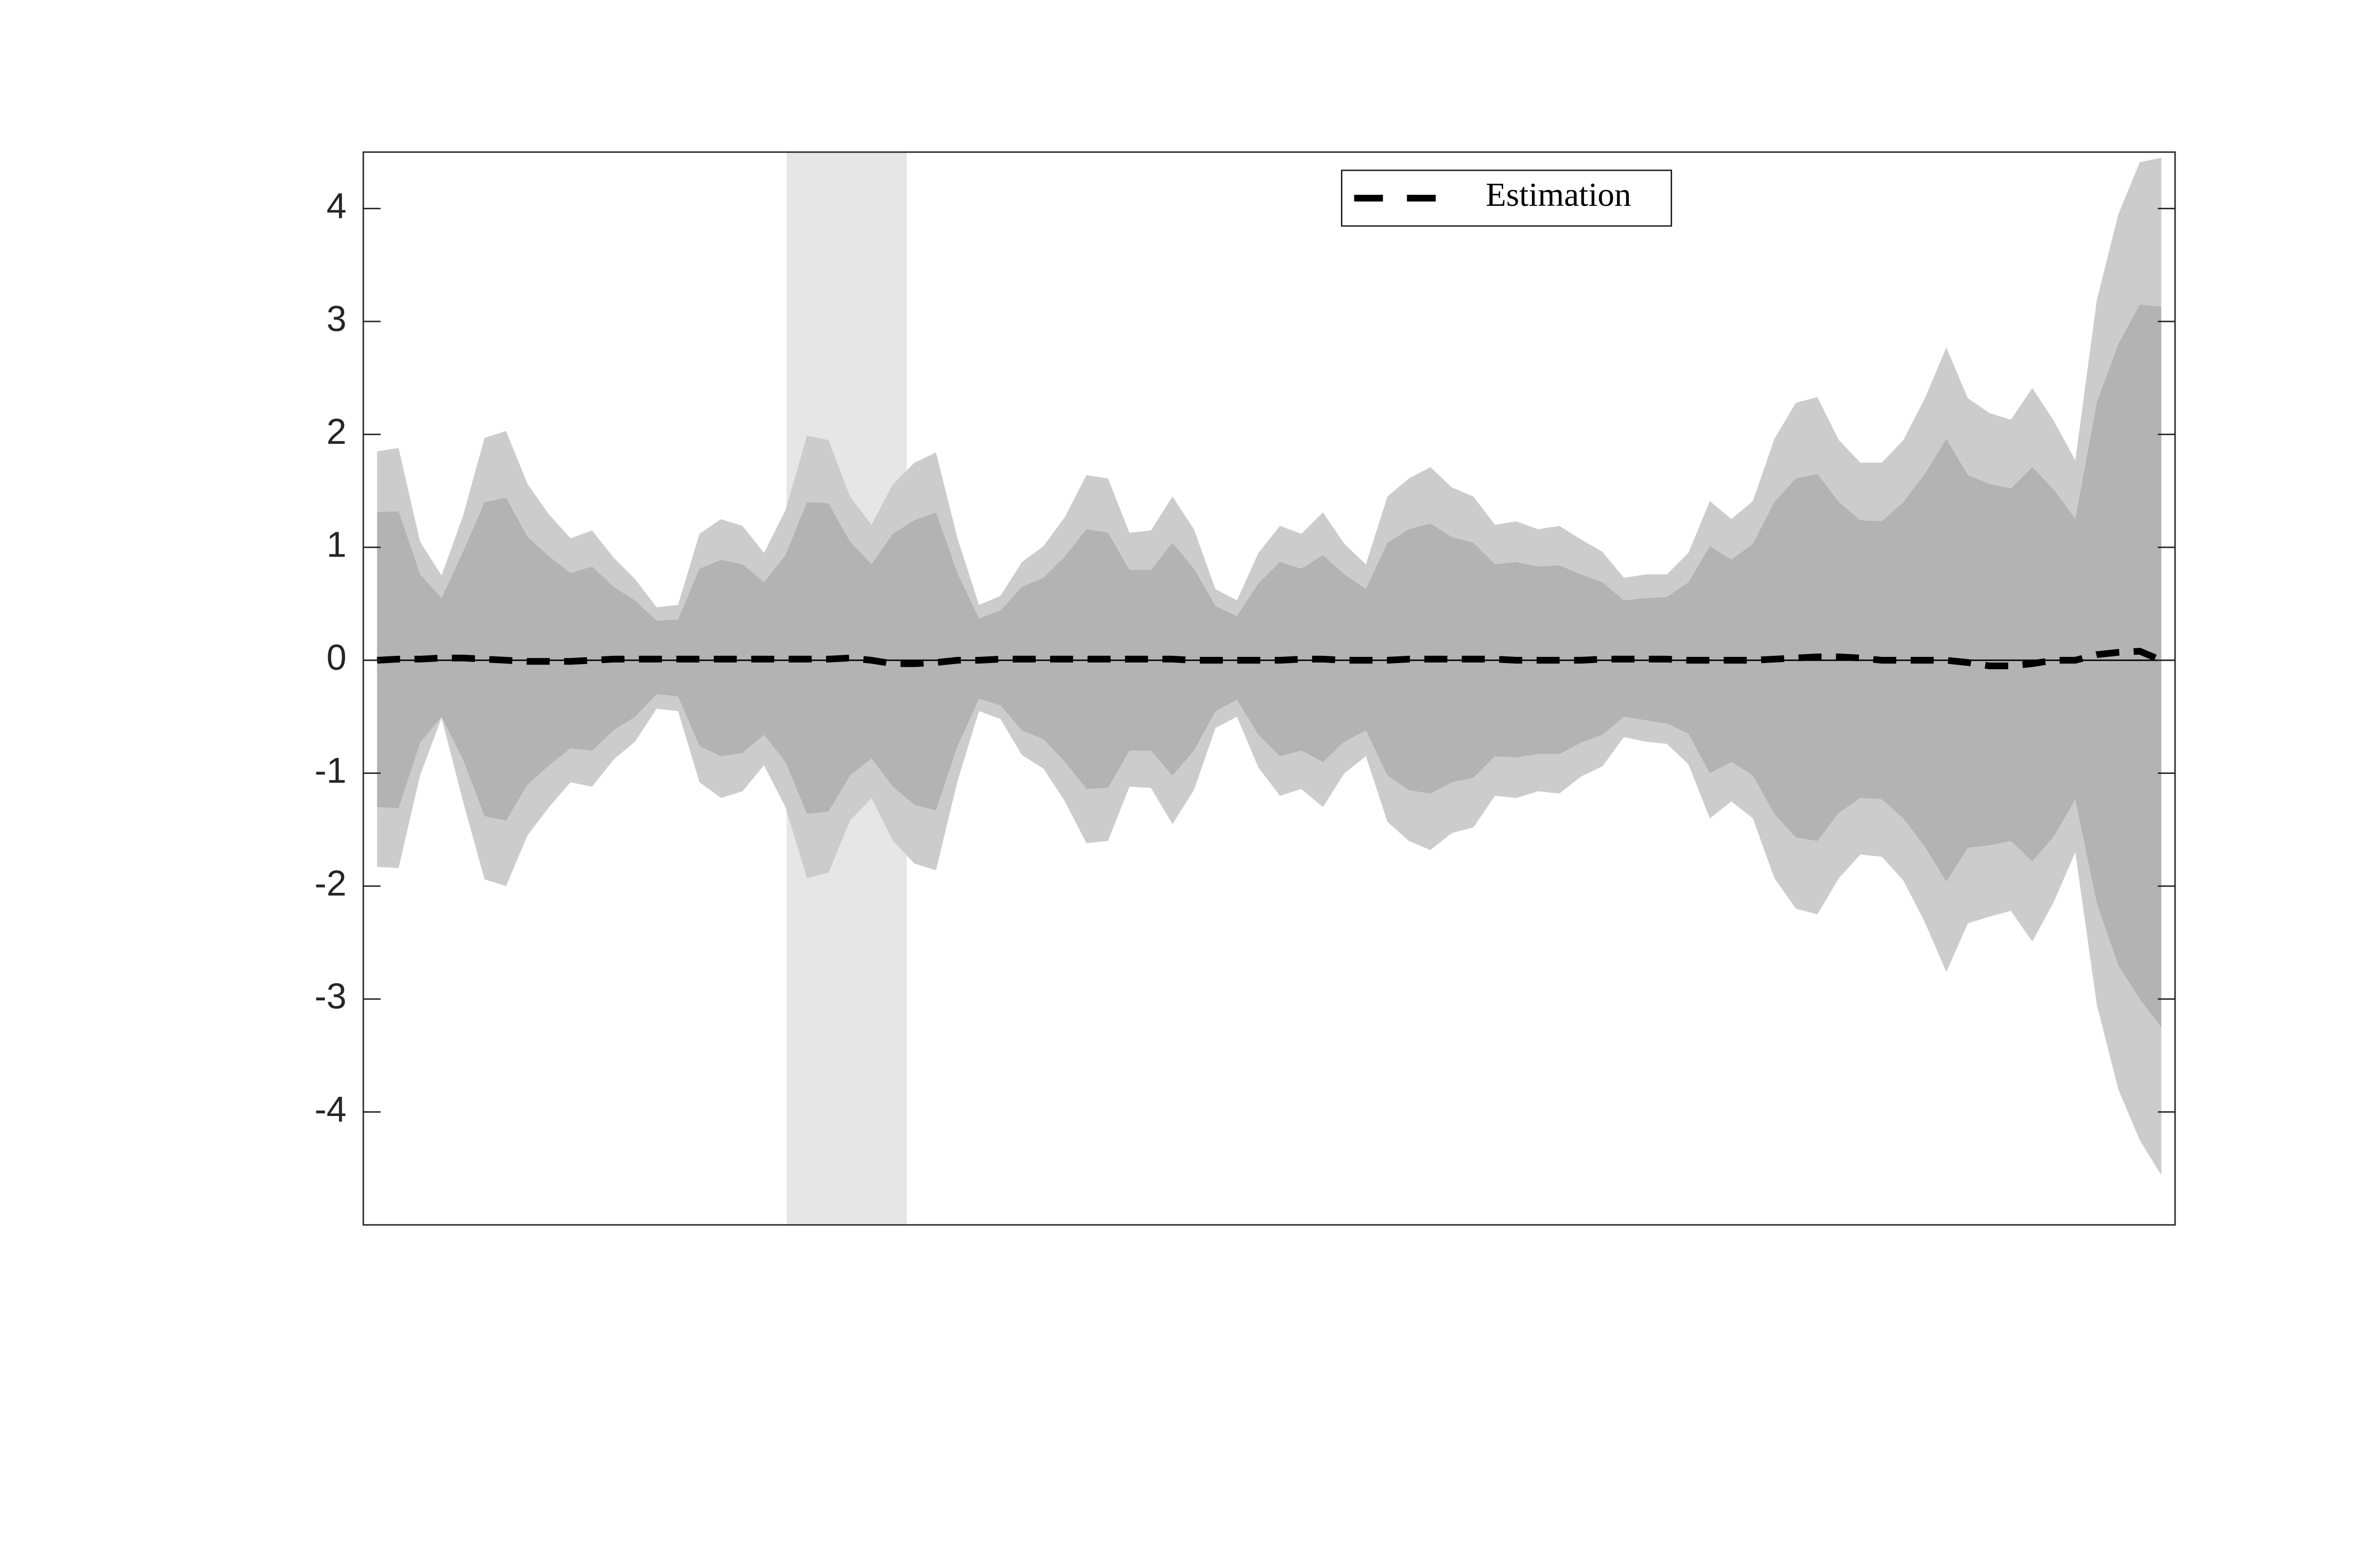  I want to click on y-tick-label: -1, so click(331, 770).